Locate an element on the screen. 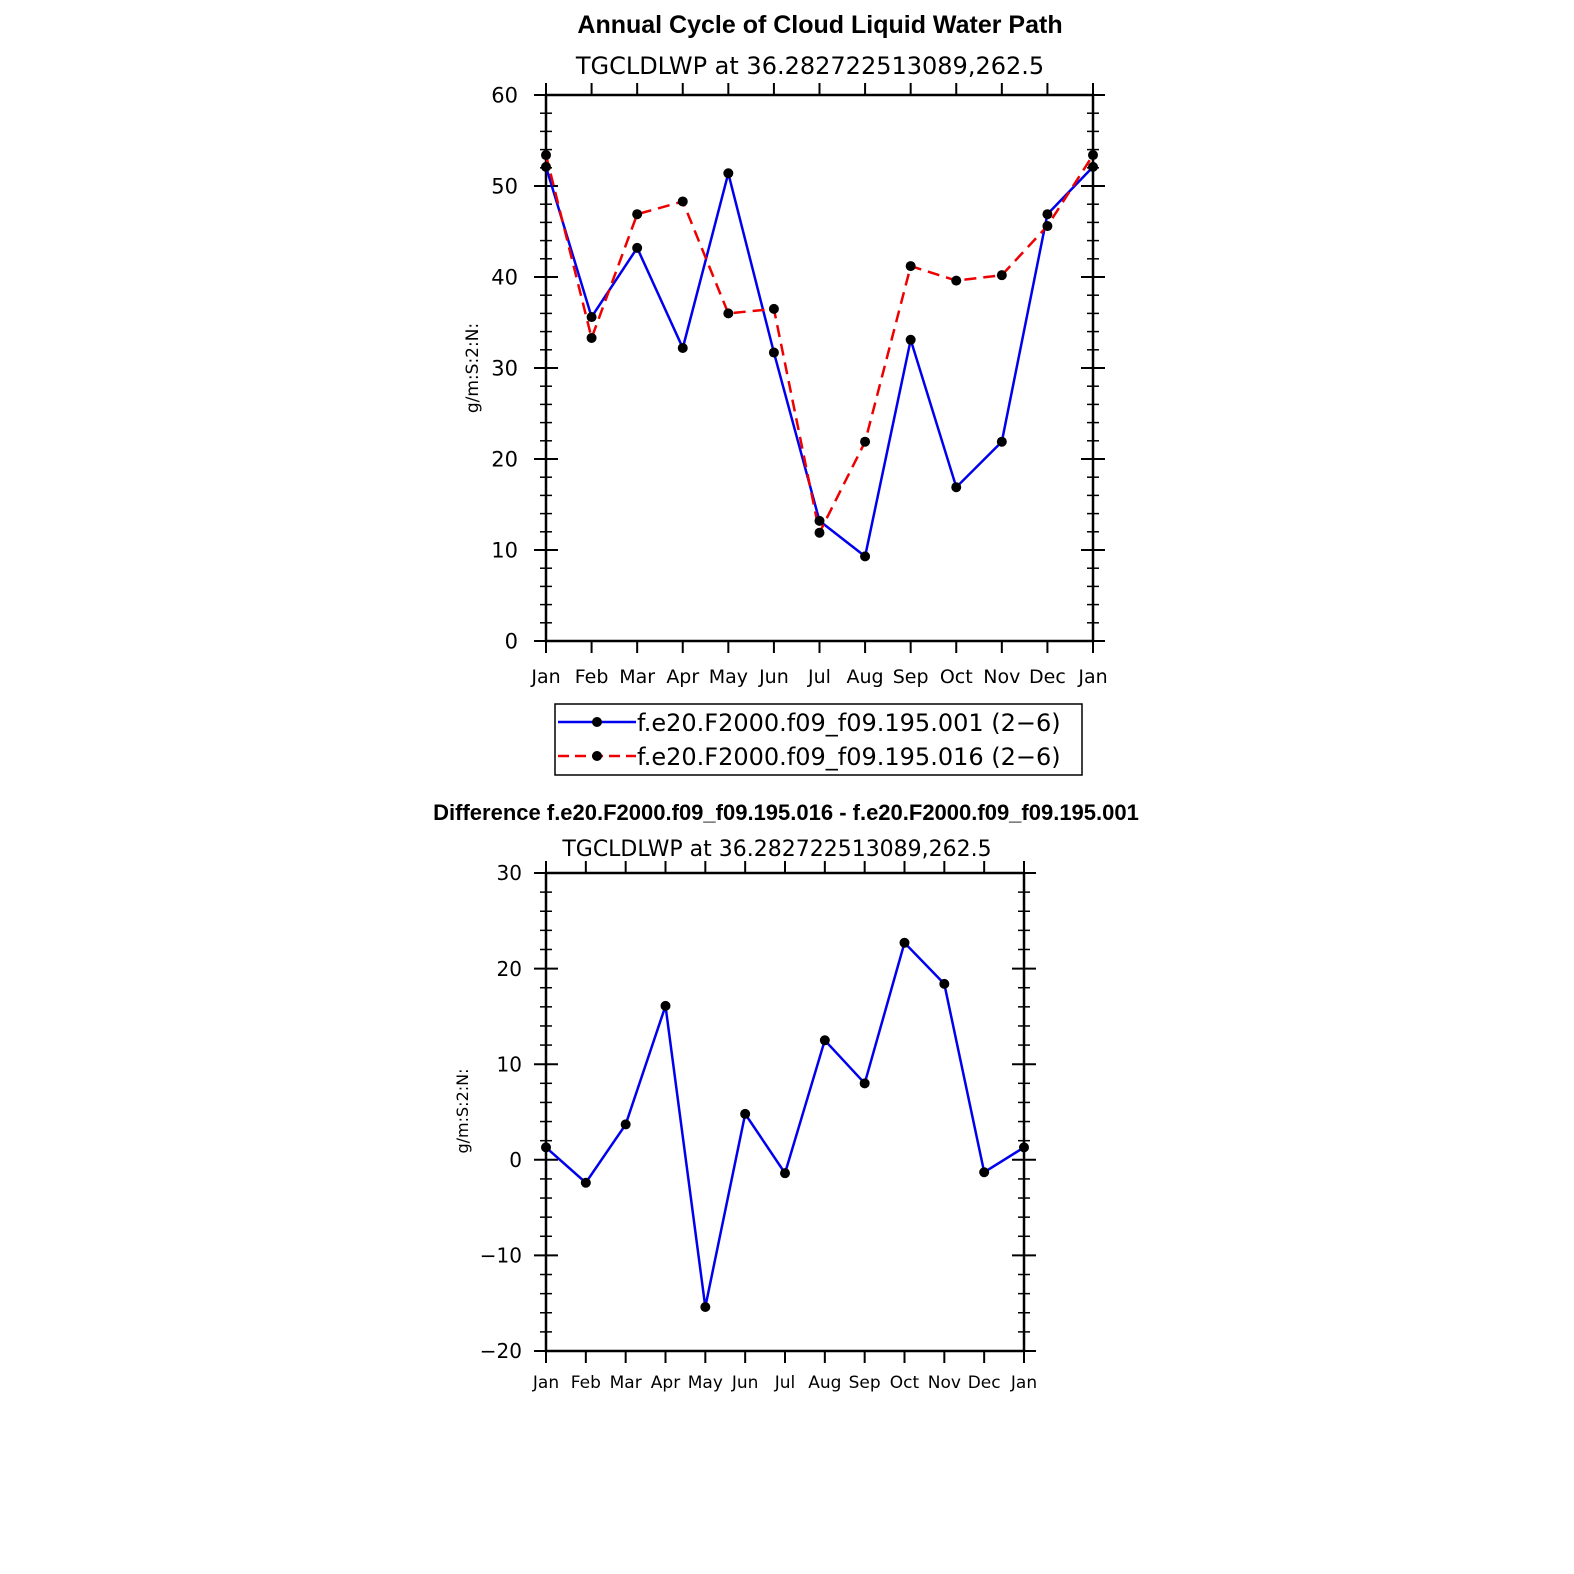 The image size is (1574, 1574). chart2-axes is located at coordinates (785, 1112).